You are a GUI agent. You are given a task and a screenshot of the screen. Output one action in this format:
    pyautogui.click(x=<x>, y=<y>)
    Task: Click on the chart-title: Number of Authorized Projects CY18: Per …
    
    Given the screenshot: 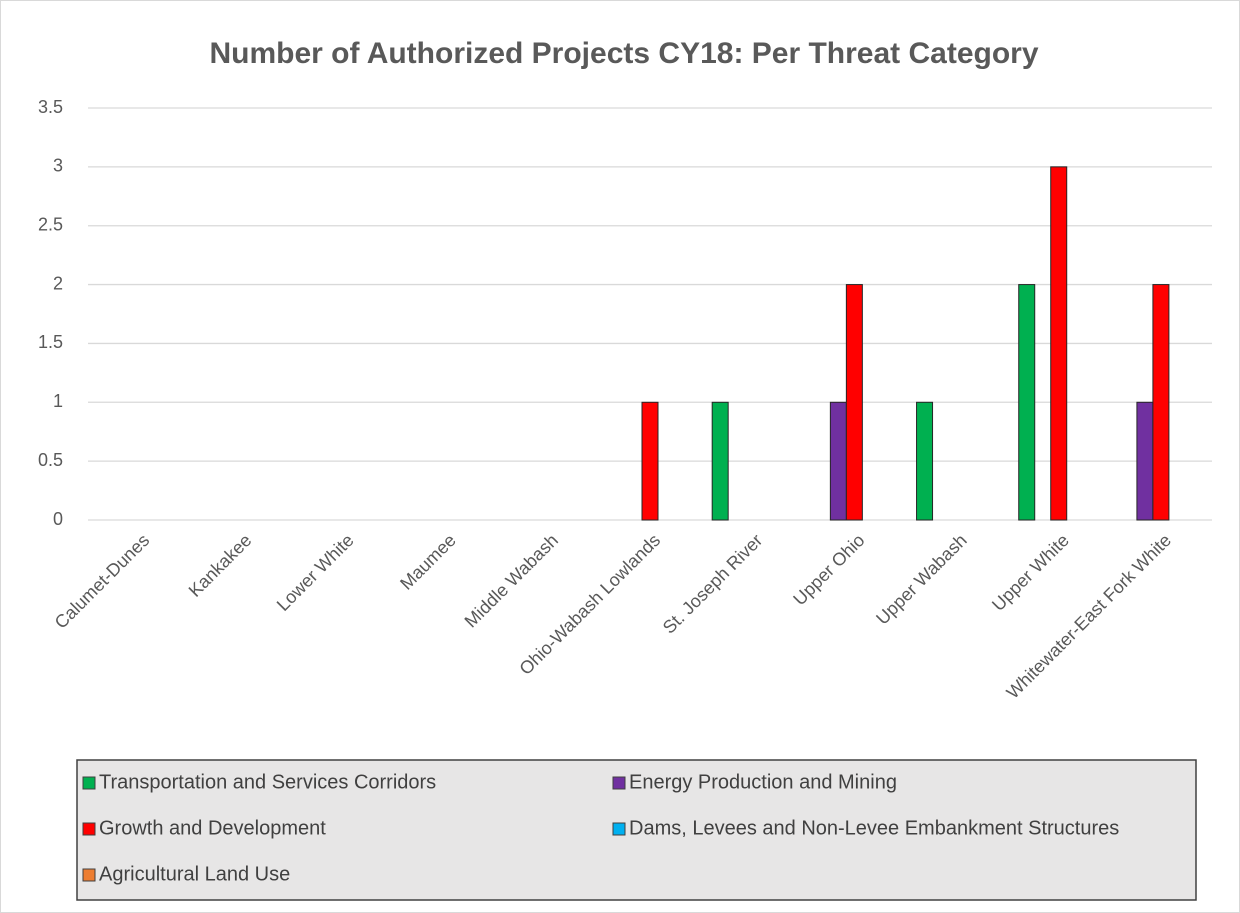 What is the action you would take?
    pyautogui.click(x=623, y=53)
    